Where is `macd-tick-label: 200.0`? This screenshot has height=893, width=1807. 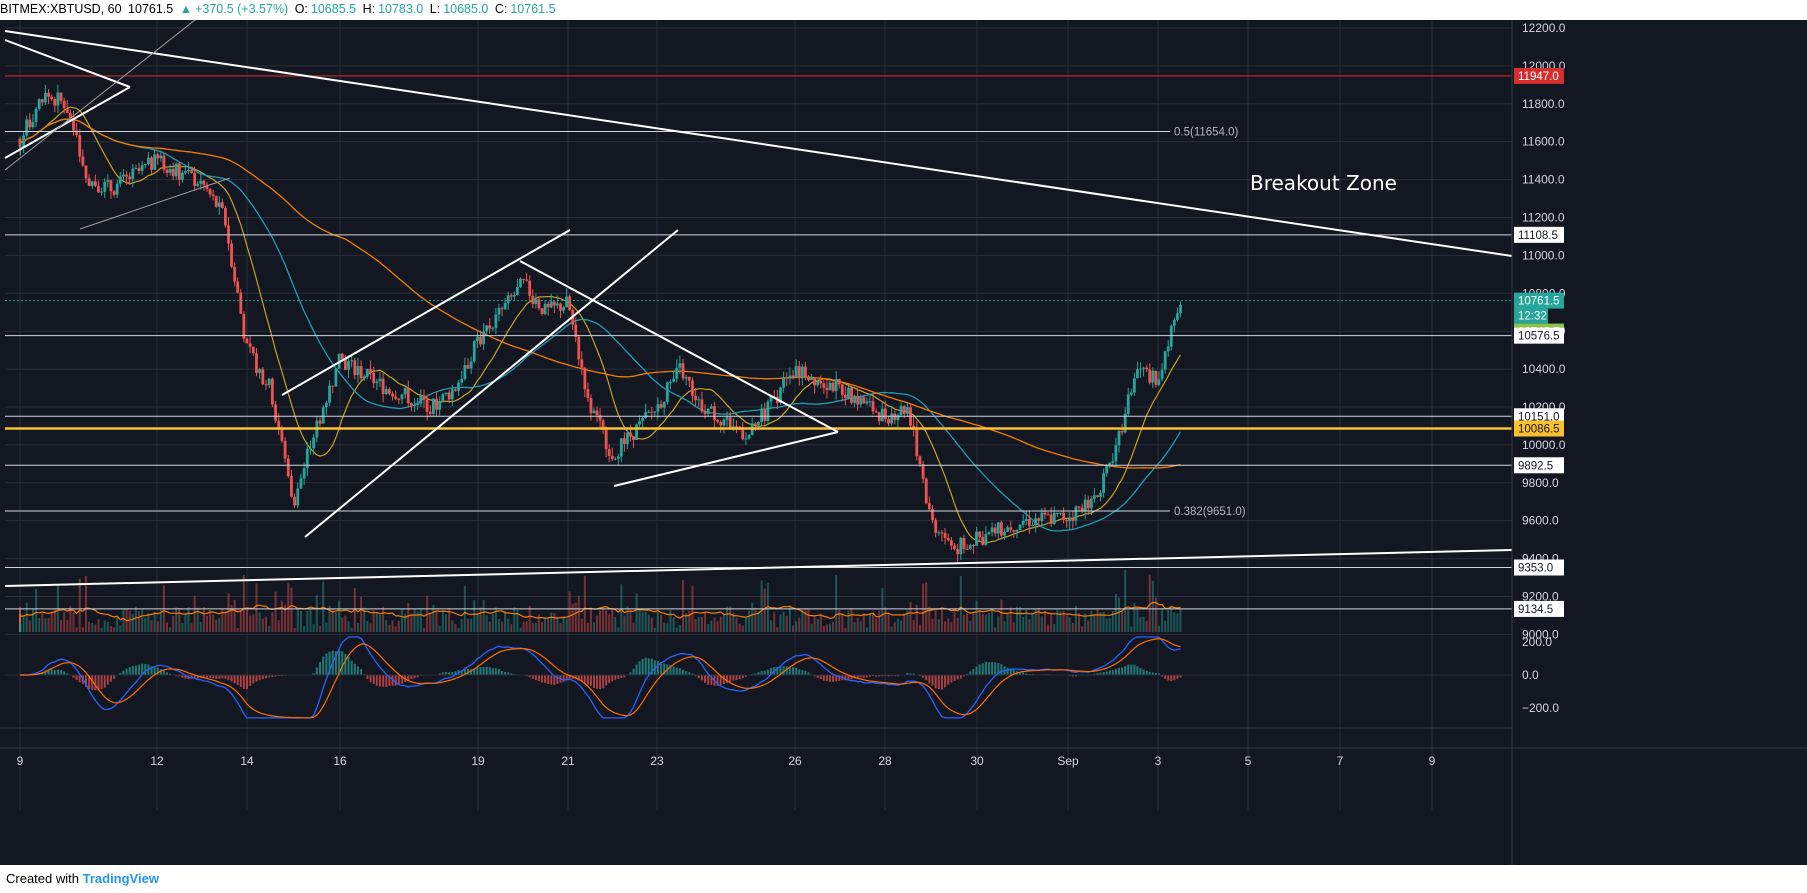
macd-tick-label: 200.0 is located at coordinates (1537, 642).